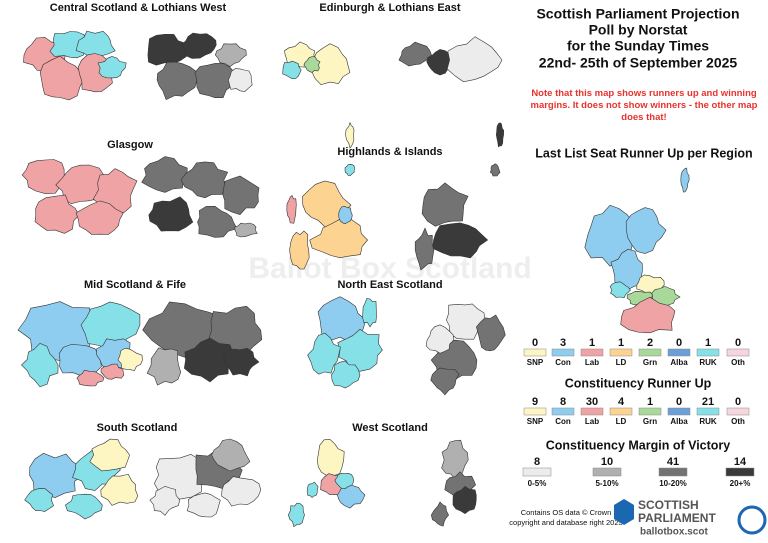 The height and width of the screenshot is (543, 768). Describe the element at coordinates (638, 63) in the screenshot. I see `title: 22nd- 25th of September 2025` at that location.